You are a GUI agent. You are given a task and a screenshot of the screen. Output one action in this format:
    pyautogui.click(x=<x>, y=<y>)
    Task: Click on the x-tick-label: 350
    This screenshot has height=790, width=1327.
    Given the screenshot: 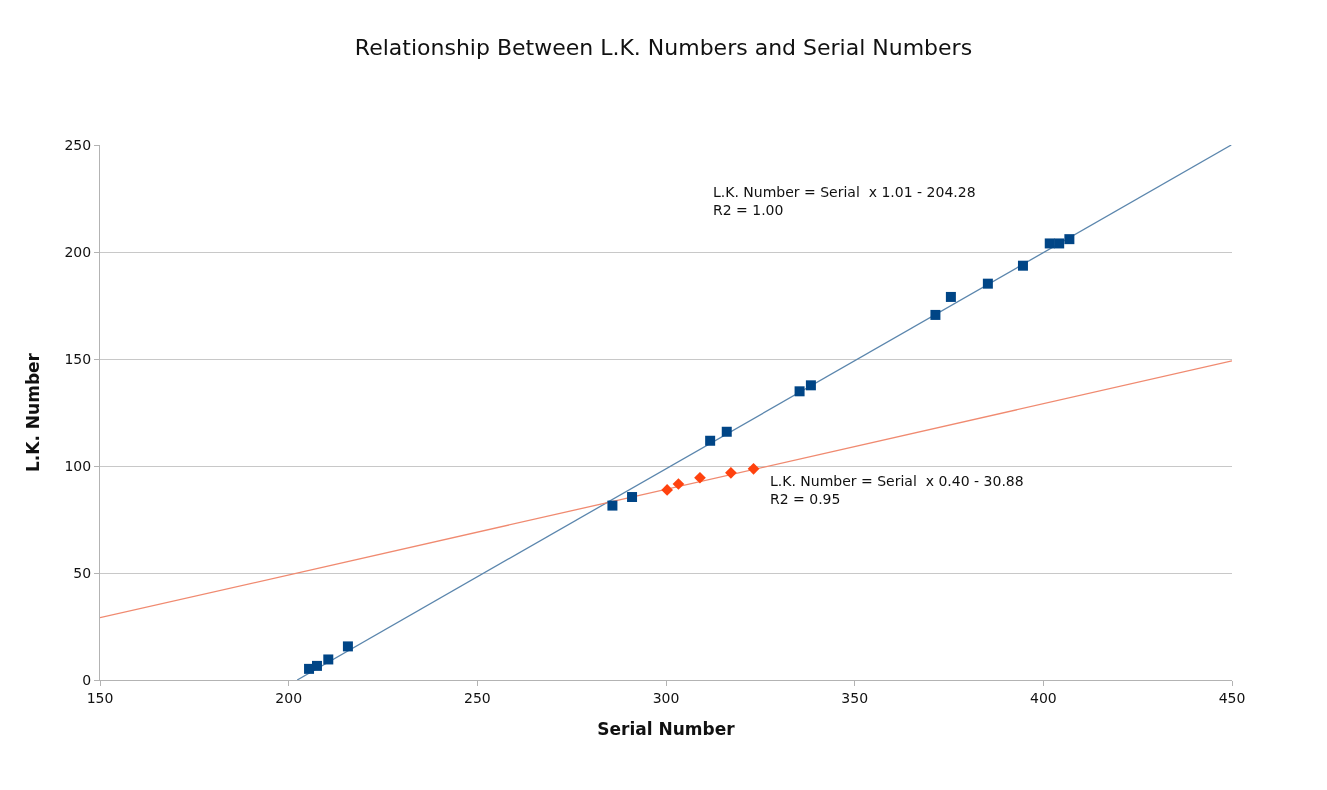 What is the action you would take?
    pyautogui.click(x=855, y=697)
    